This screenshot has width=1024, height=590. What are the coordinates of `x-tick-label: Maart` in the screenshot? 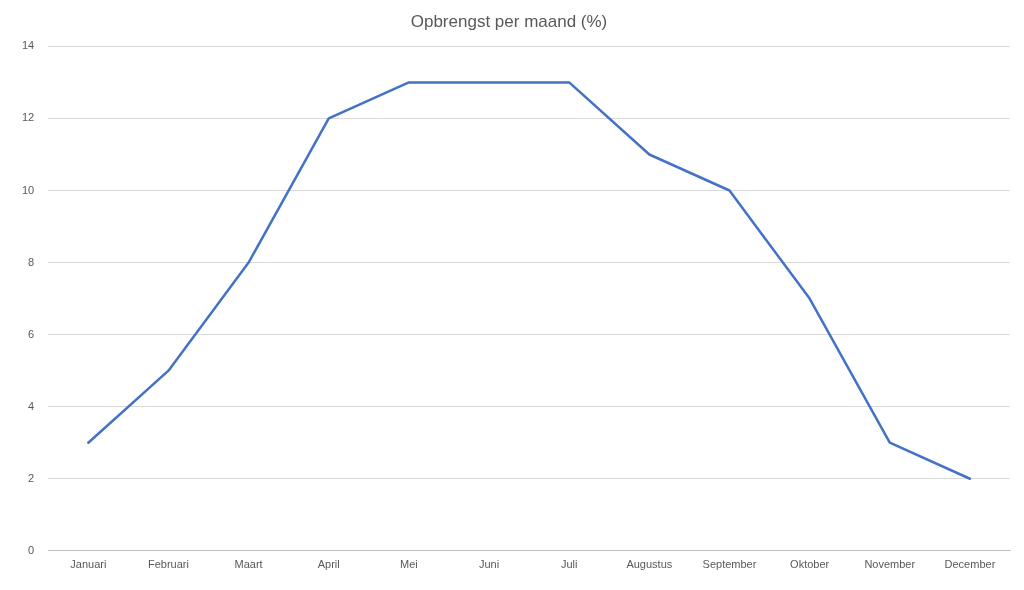 It's located at (248, 564).